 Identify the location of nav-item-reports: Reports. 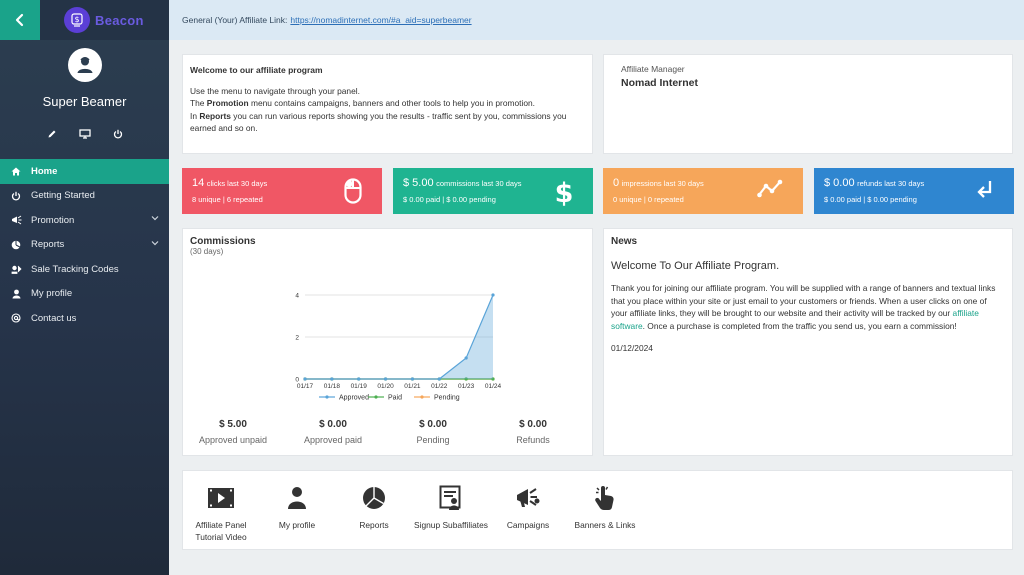
(84, 245).